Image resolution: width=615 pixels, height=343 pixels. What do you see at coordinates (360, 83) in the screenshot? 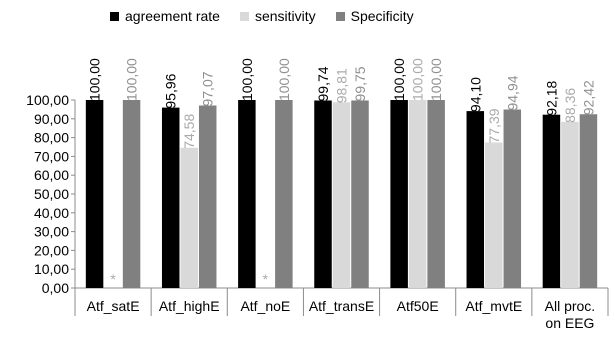
I see `data-label-specificity: 99,75` at bounding box center [360, 83].